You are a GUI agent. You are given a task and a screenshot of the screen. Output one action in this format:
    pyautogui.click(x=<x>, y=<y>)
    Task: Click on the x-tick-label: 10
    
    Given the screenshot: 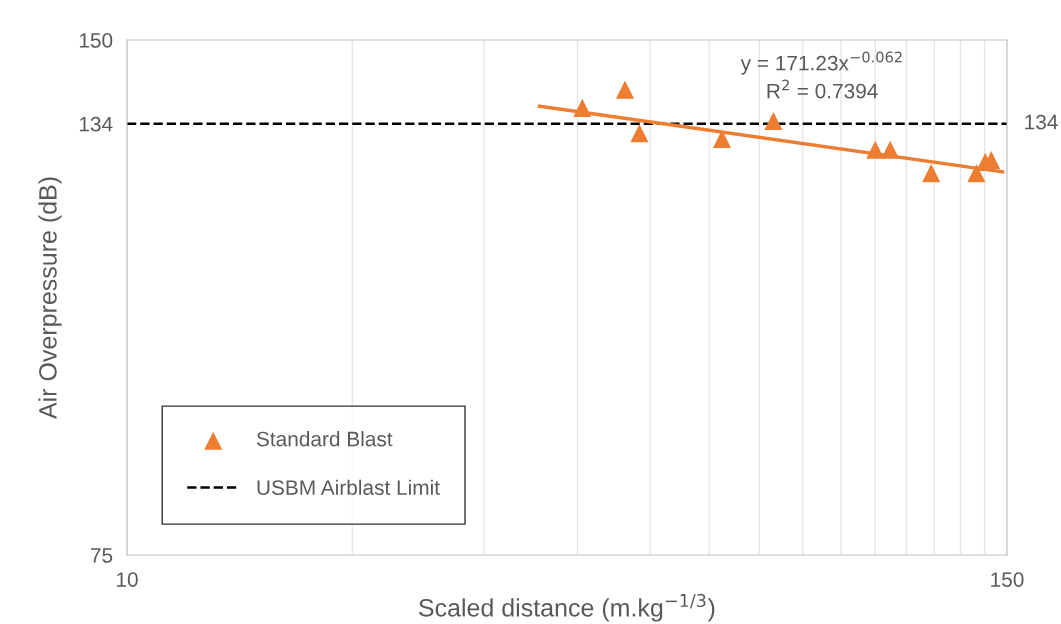 What is the action you would take?
    pyautogui.click(x=127, y=579)
    